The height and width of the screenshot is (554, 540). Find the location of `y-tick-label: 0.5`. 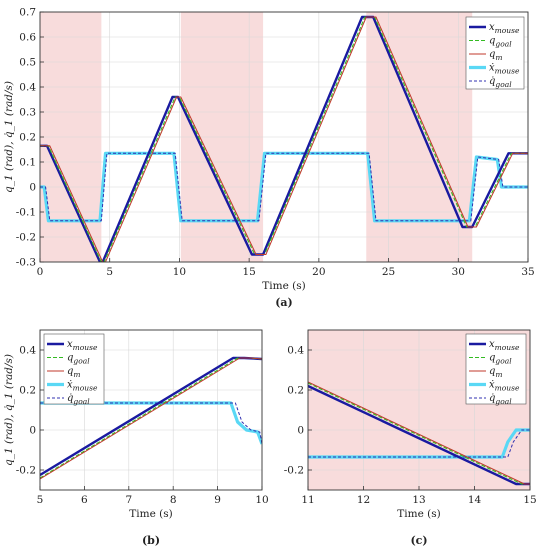

y-tick-label: 0.5 is located at coordinates (27, 63).